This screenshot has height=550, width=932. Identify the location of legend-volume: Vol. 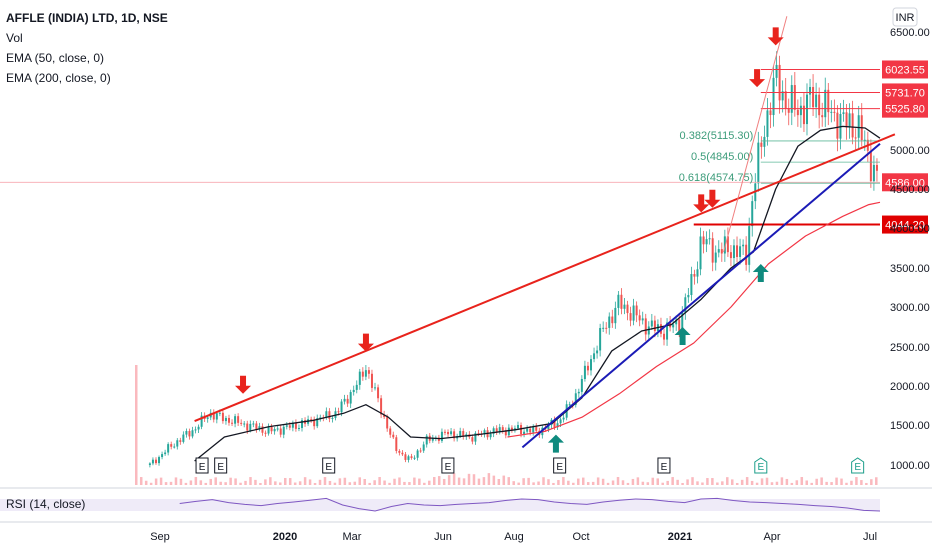
(14, 38).